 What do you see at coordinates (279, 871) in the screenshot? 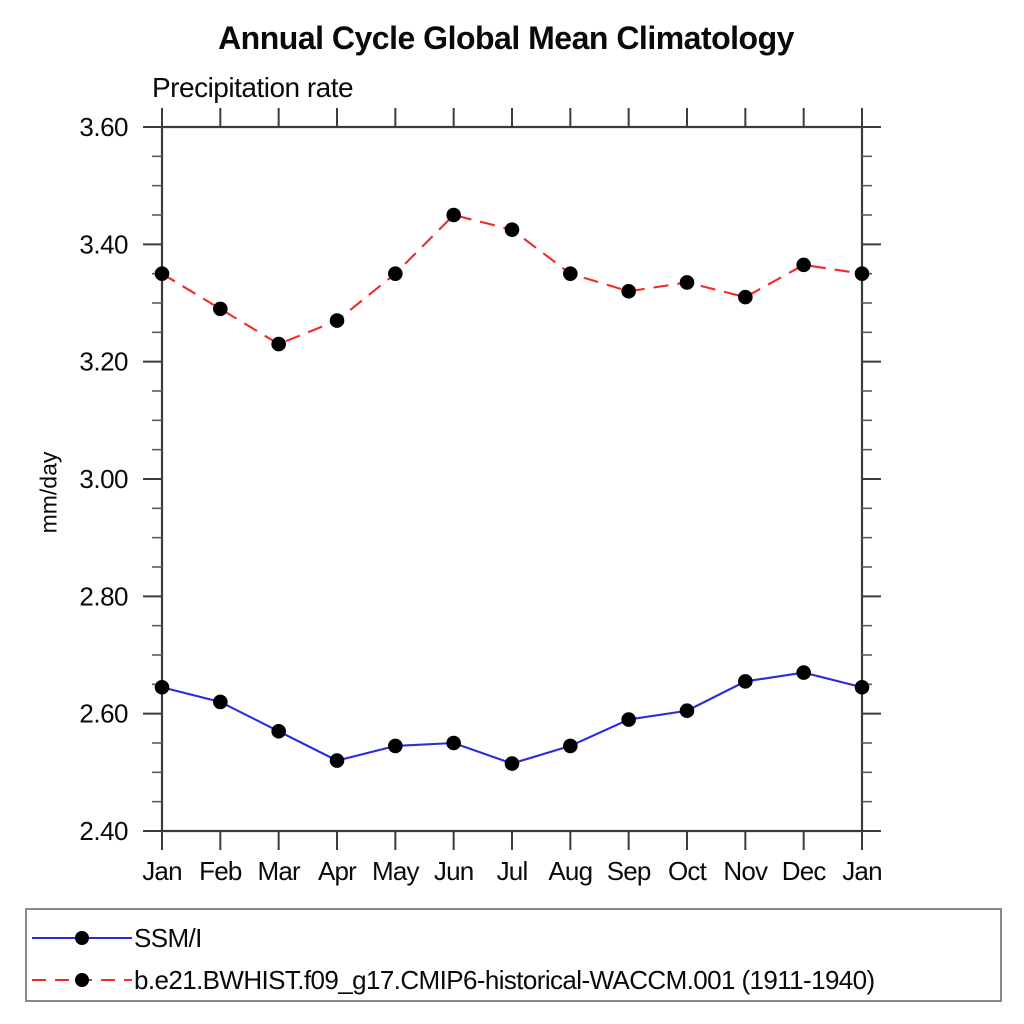
I see `svg-text: Mar` at bounding box center [279, 871].